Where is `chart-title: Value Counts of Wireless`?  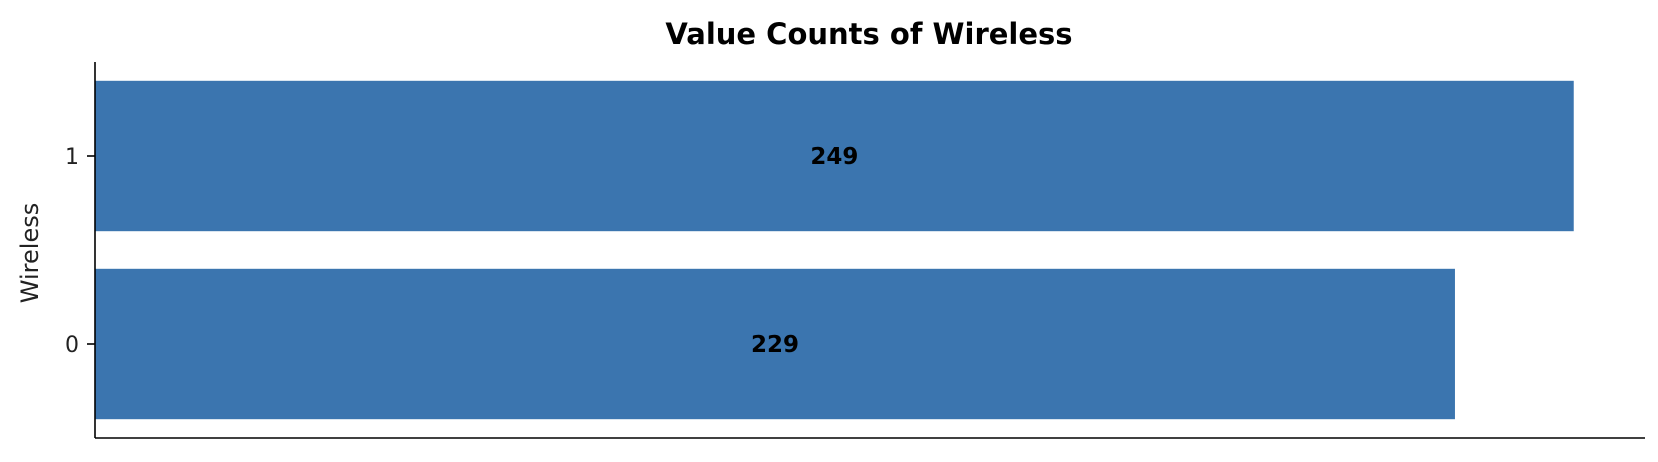 chart-title: Value Counts of Wireless is located at coordinates (868, 34).